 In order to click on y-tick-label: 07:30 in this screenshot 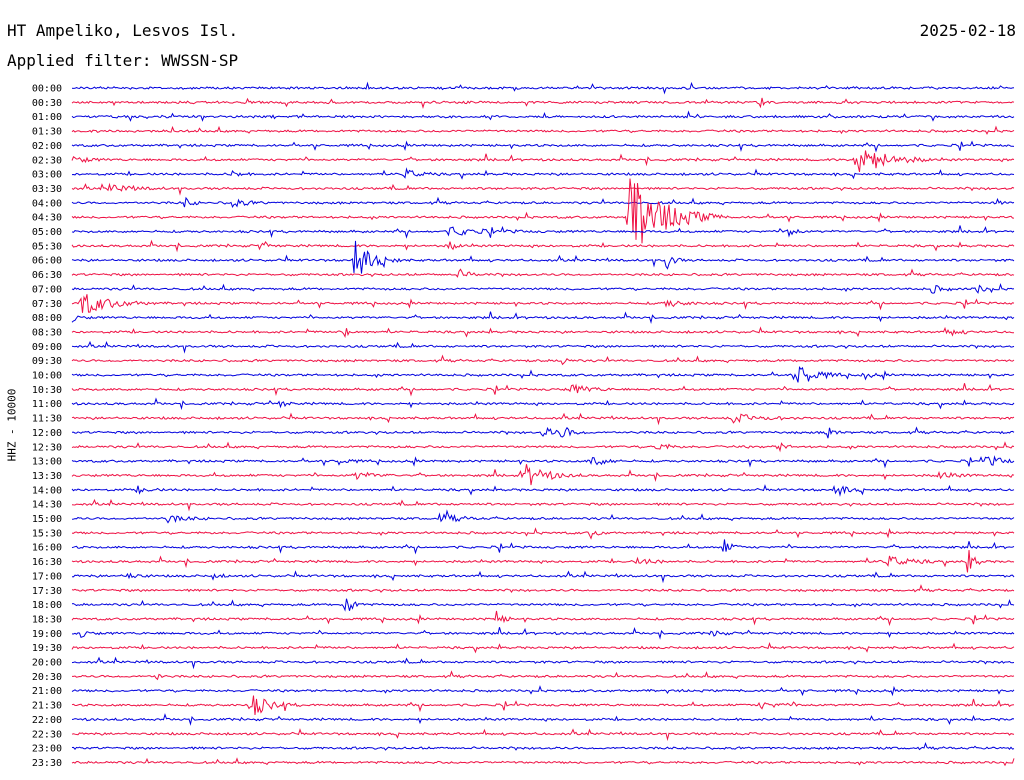, I will do `click(47, 304)`.